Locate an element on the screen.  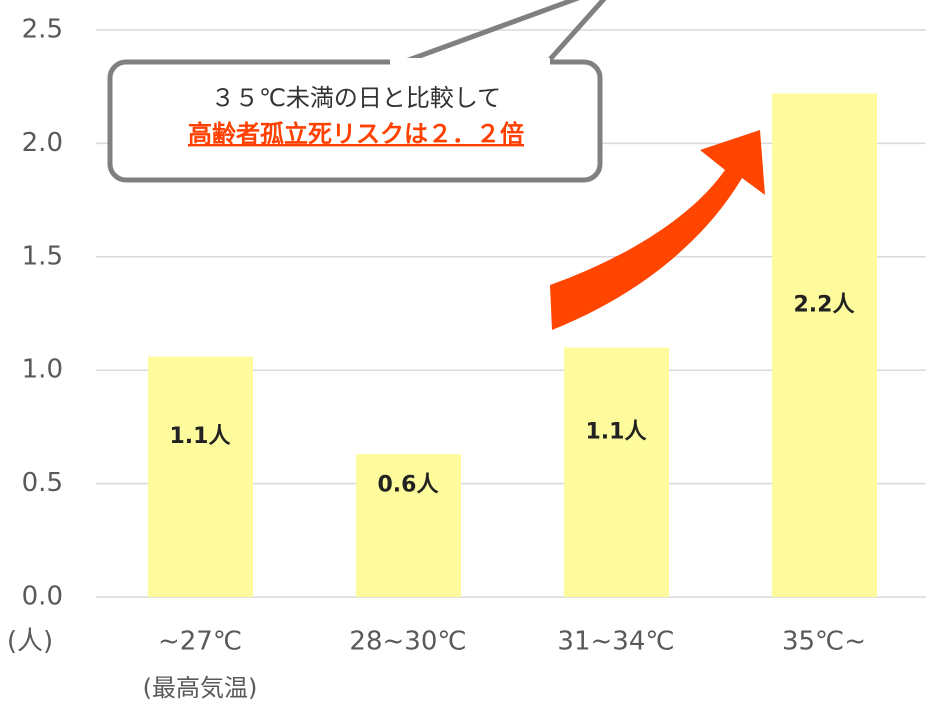
callout-box is located at coordinates (355, 121).